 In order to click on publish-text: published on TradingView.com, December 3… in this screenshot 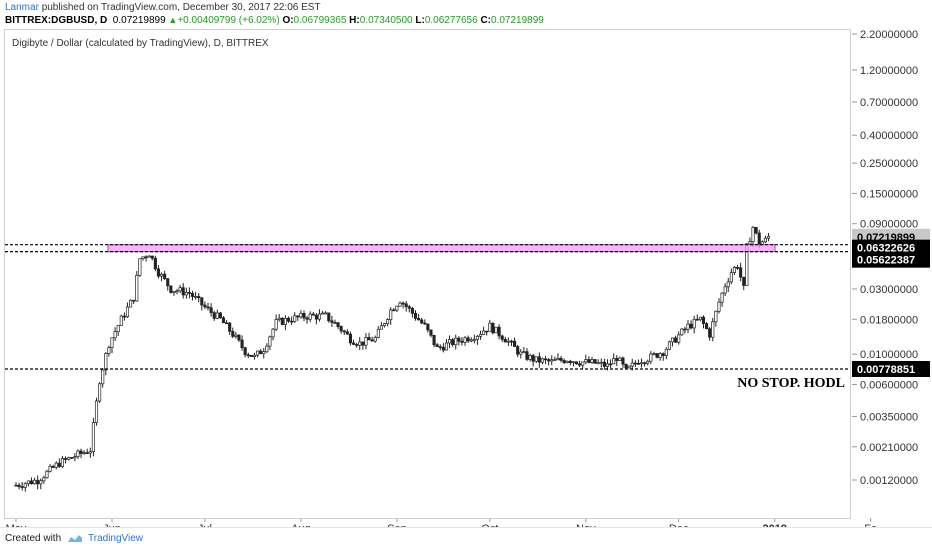, I will do `click(181, 7)`.